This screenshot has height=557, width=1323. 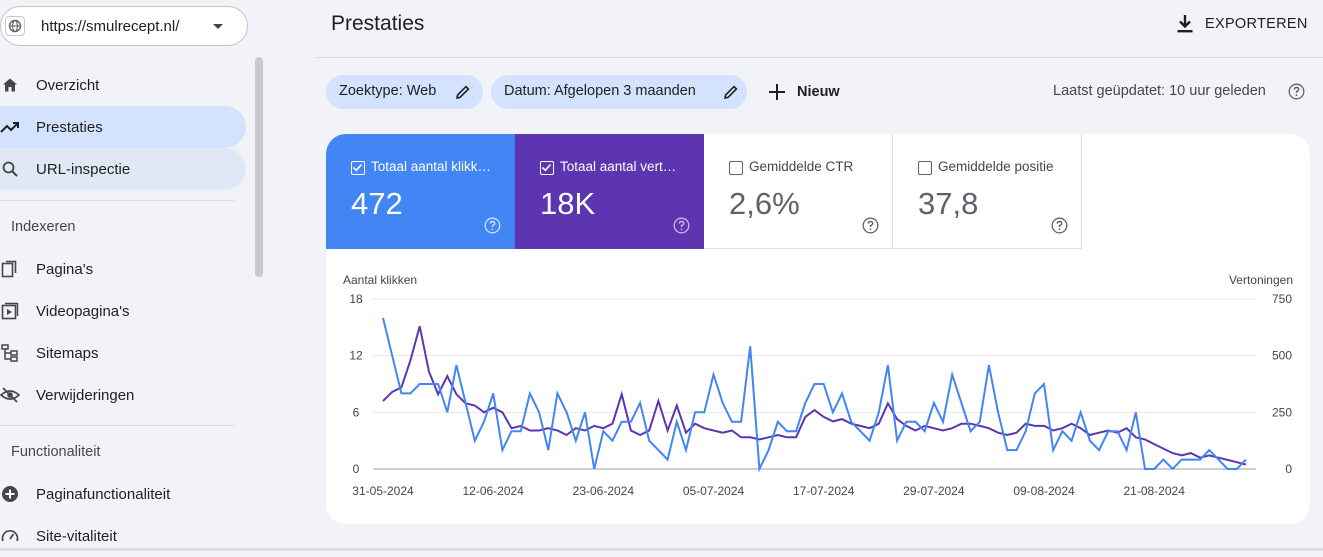 What do you see at coordinates (259, 167) in the screenshot?
I see `sidebar-scrollbar` at bounding box center [259, 167].